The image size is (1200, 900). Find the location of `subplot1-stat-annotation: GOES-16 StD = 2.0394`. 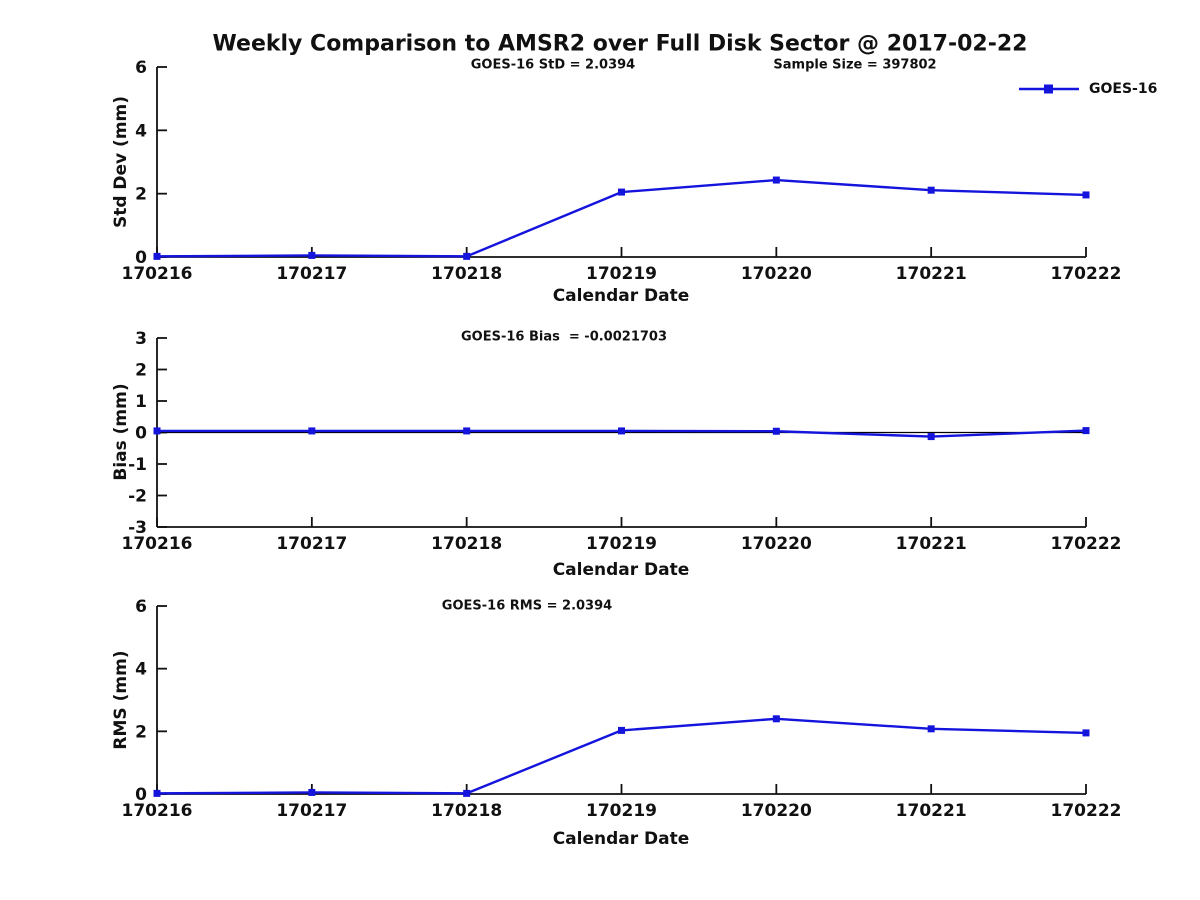

subplot1-stat-annotation: GOES-16 StD = 2.0394 is located at coordinates (553, 65).